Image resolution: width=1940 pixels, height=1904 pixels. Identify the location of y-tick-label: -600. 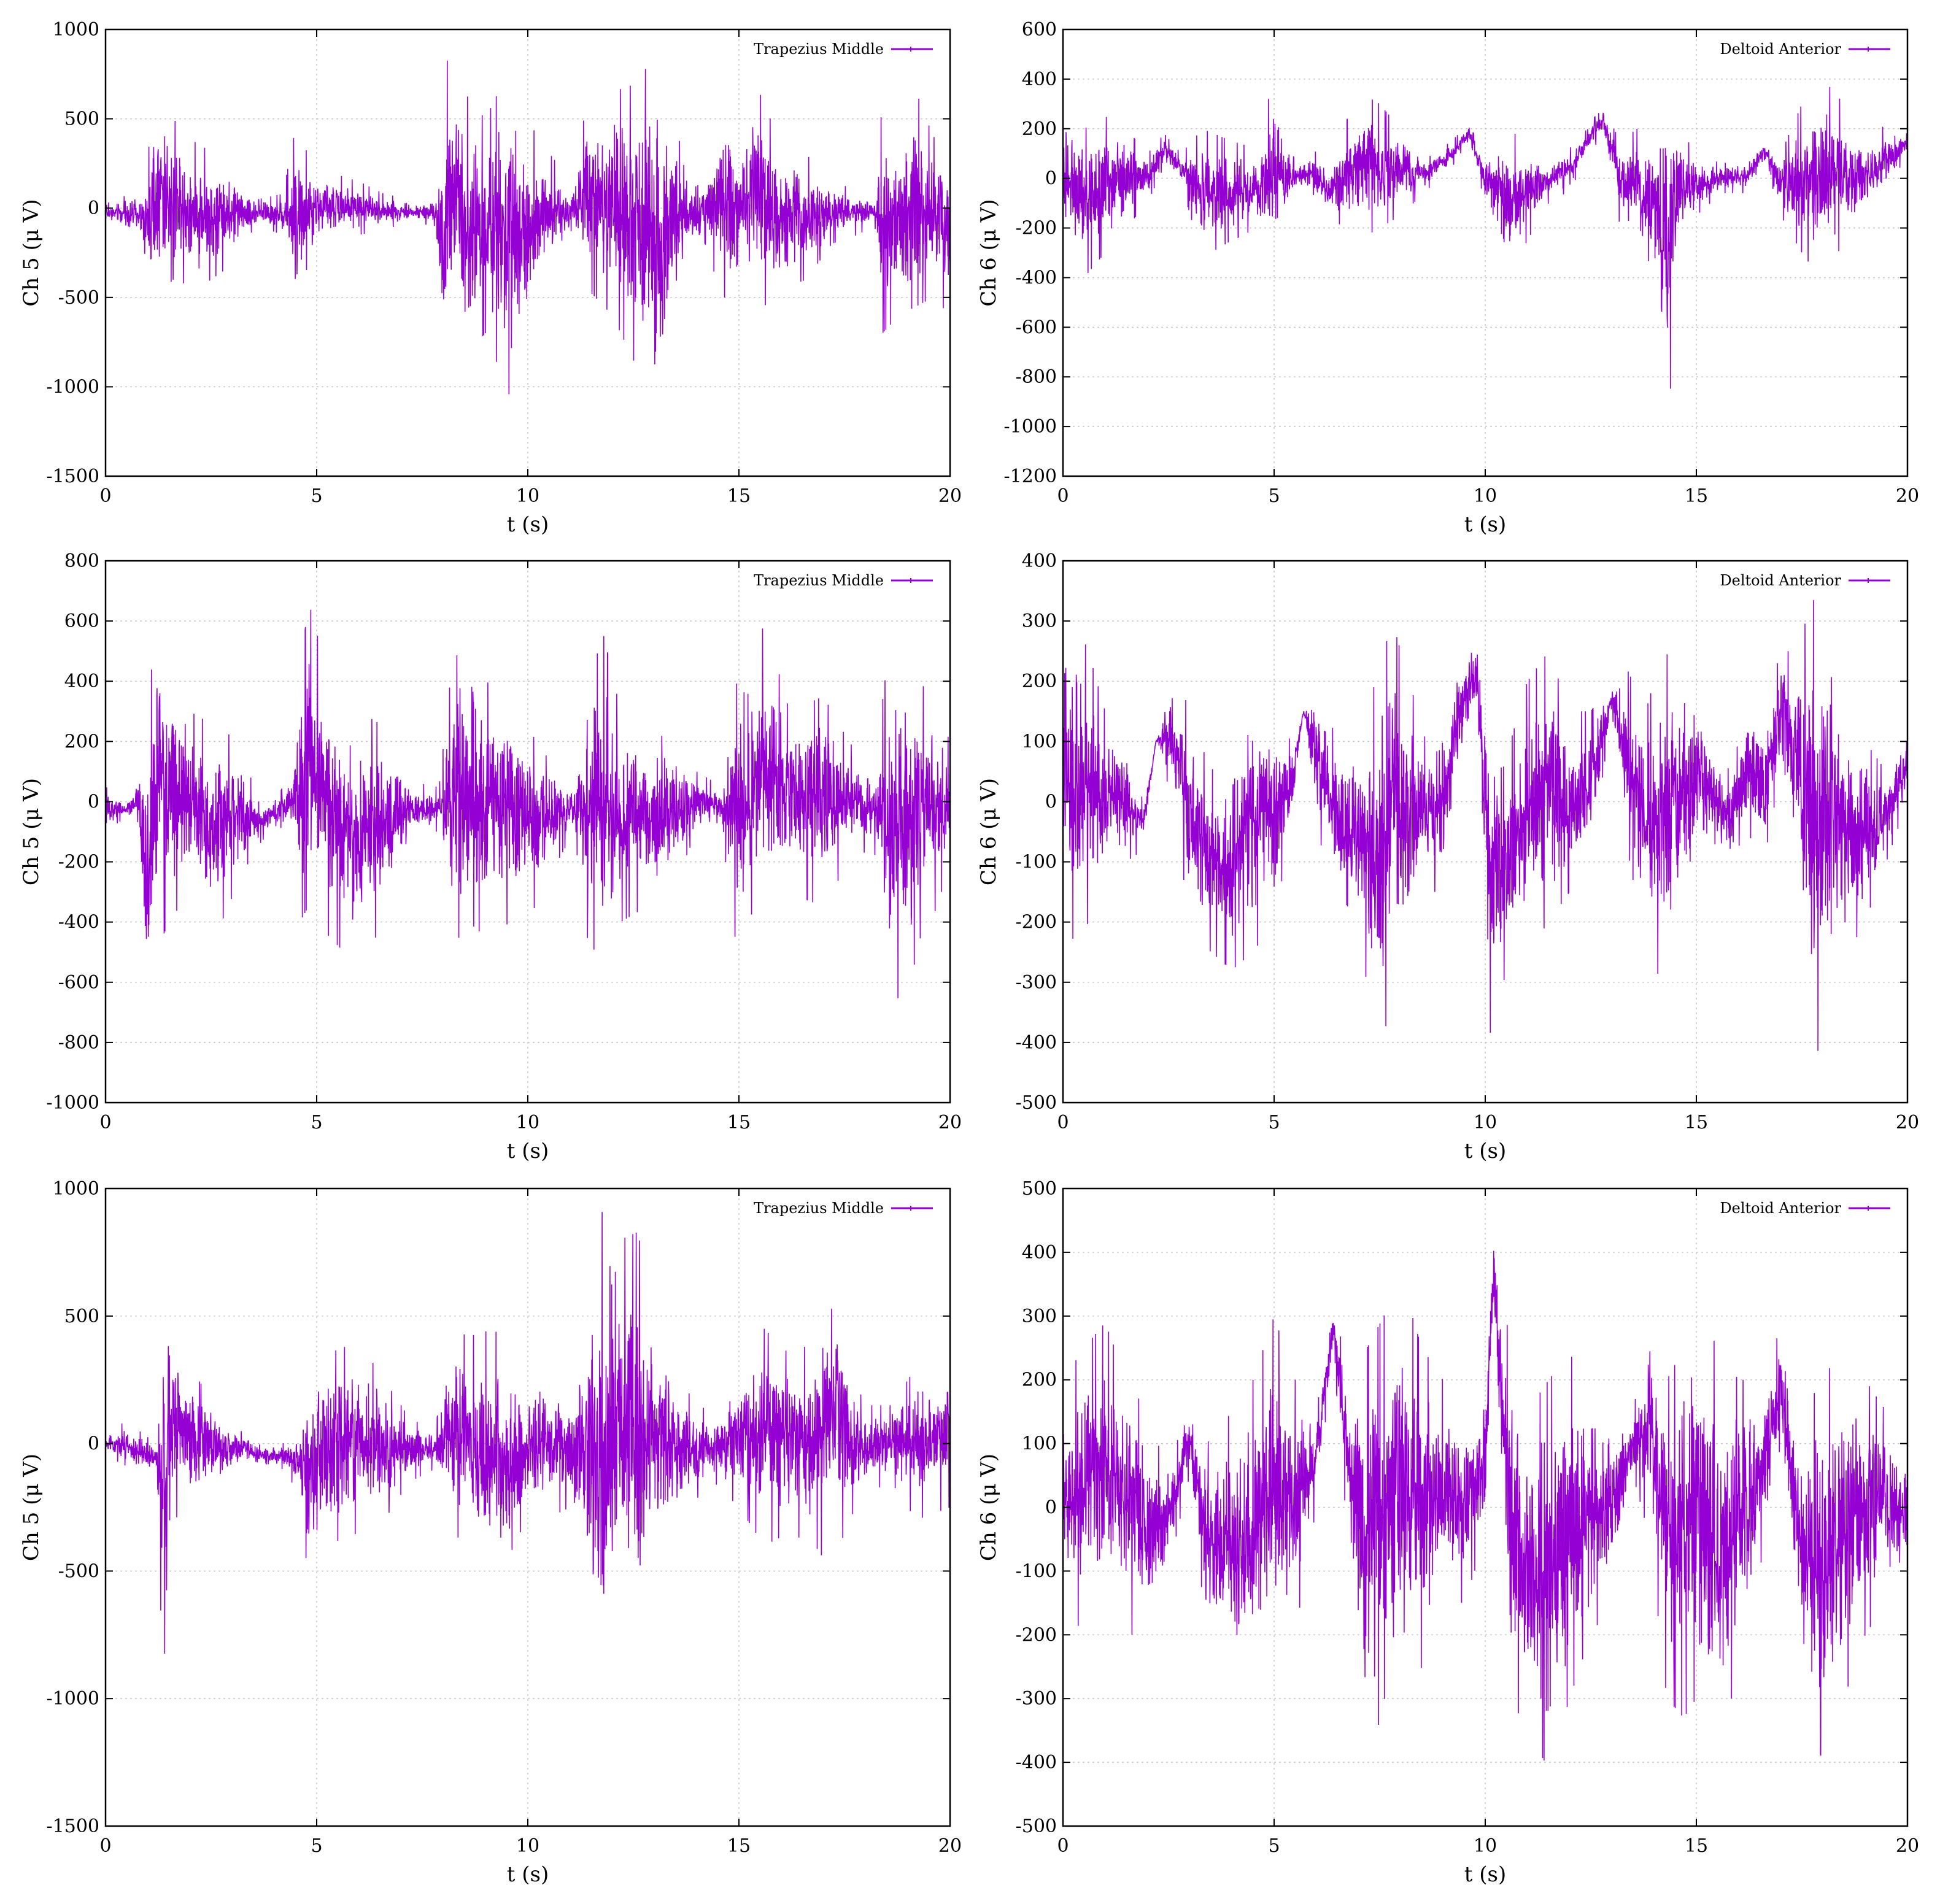
(78, 982).